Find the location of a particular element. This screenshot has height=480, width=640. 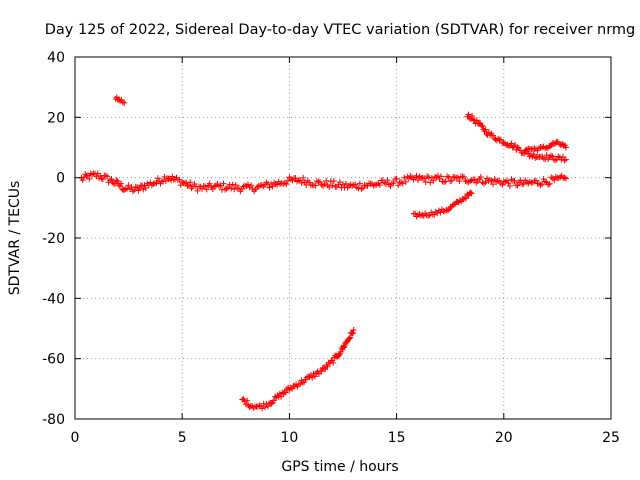

x-tick-label: 0 is located at coordinates (75, 438).